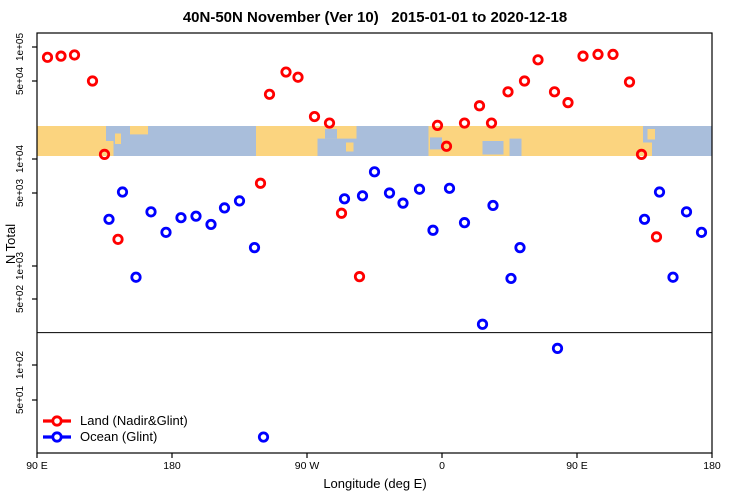  What do you see at coordinates (20, 193) in the screenshot?
I see `y-tick-label: 5e+03` at bounding box center [20, 193].